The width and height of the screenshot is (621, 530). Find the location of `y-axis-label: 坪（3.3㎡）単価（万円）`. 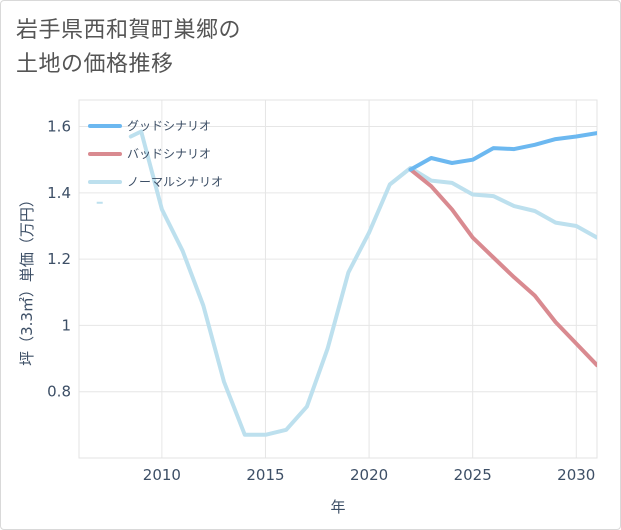

y-axis-label: 坪（3.3㎡）単価（万円） is located at coordinates (27, 279).